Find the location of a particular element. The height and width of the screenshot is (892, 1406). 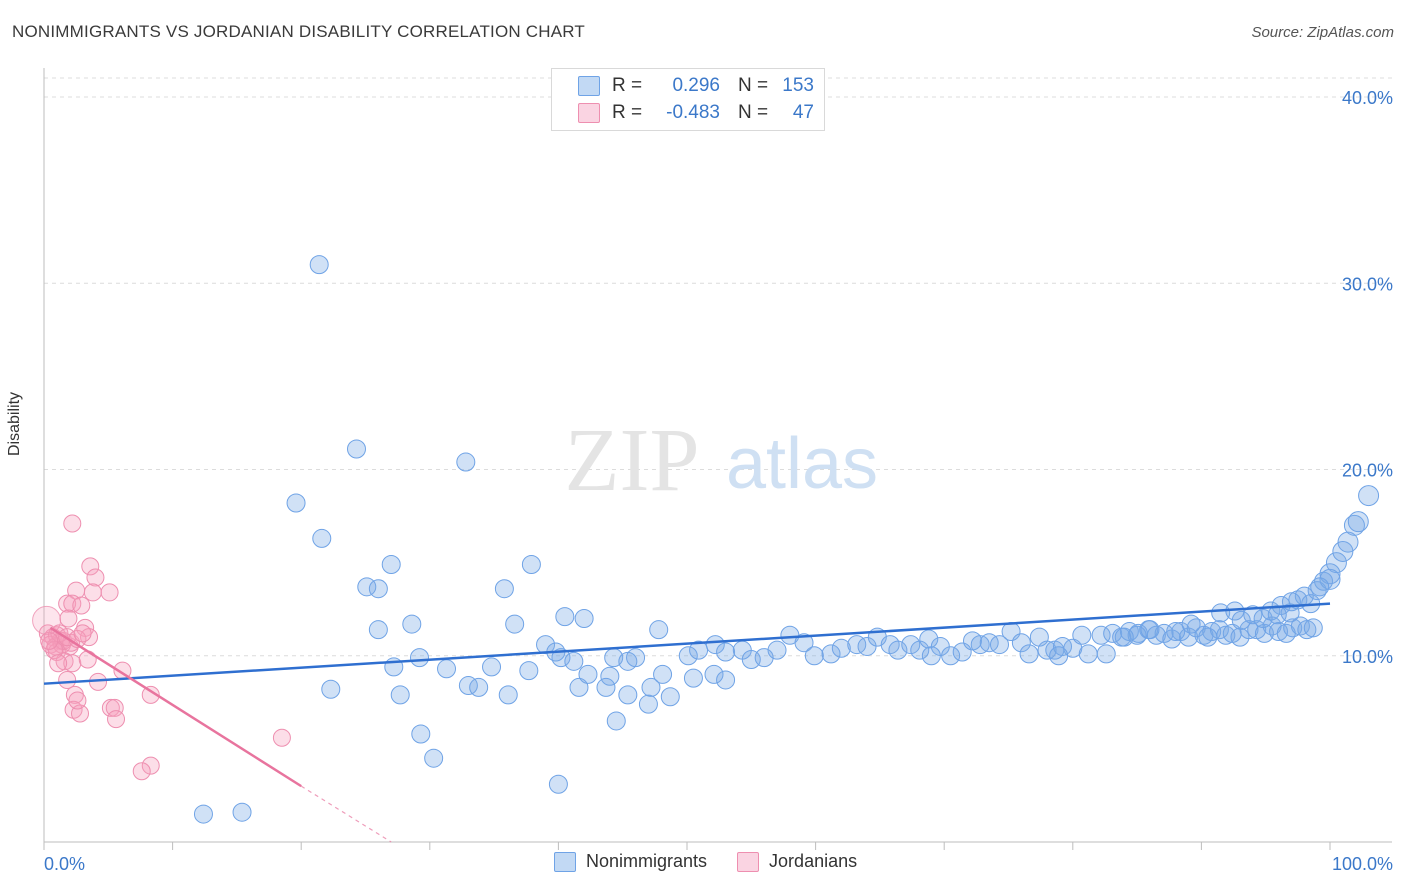

series-label-jordanians: Jordanians is located at coordinates (813, 861).